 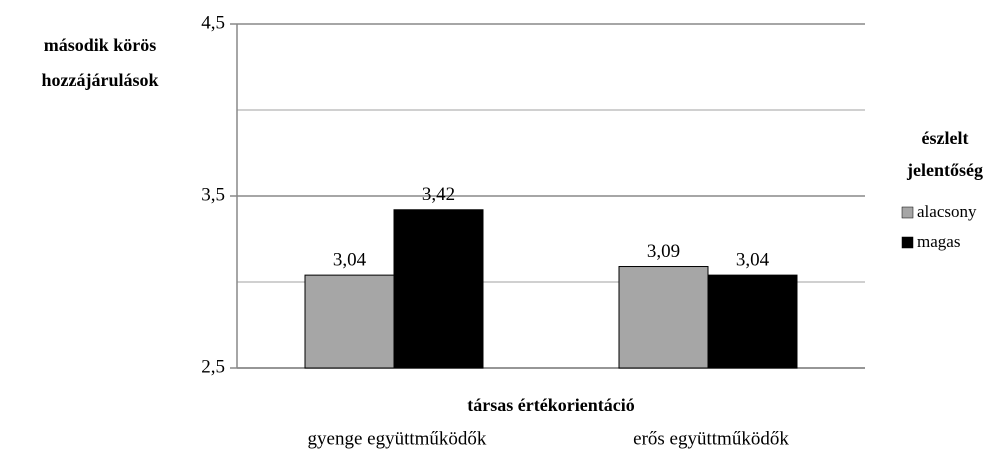 I want to click on legend-title: észlelt, so click(x=945, y=138).